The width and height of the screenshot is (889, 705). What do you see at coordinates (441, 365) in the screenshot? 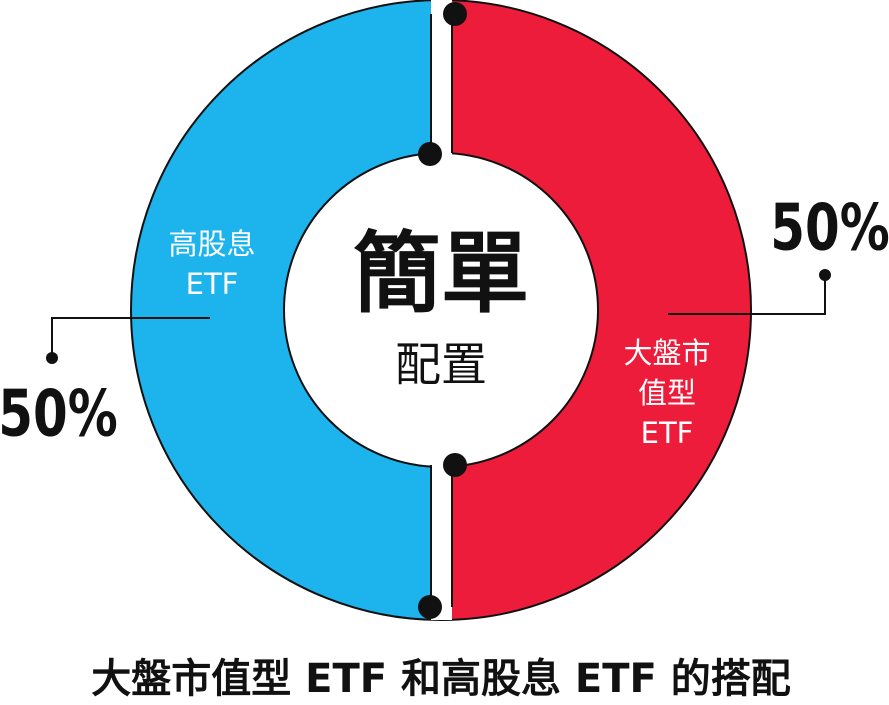
I see `center-subtitle: 配置` at bounding box center [441, 365].